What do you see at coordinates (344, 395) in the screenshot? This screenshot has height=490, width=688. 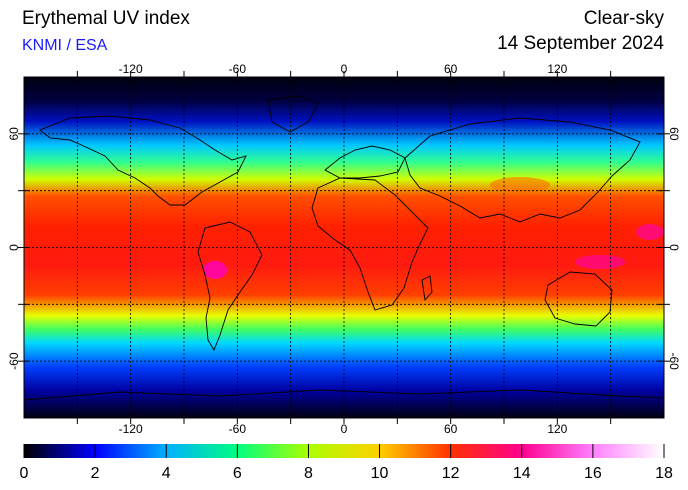 I see `coastline-antarctica` at bounding box center [344, 395].